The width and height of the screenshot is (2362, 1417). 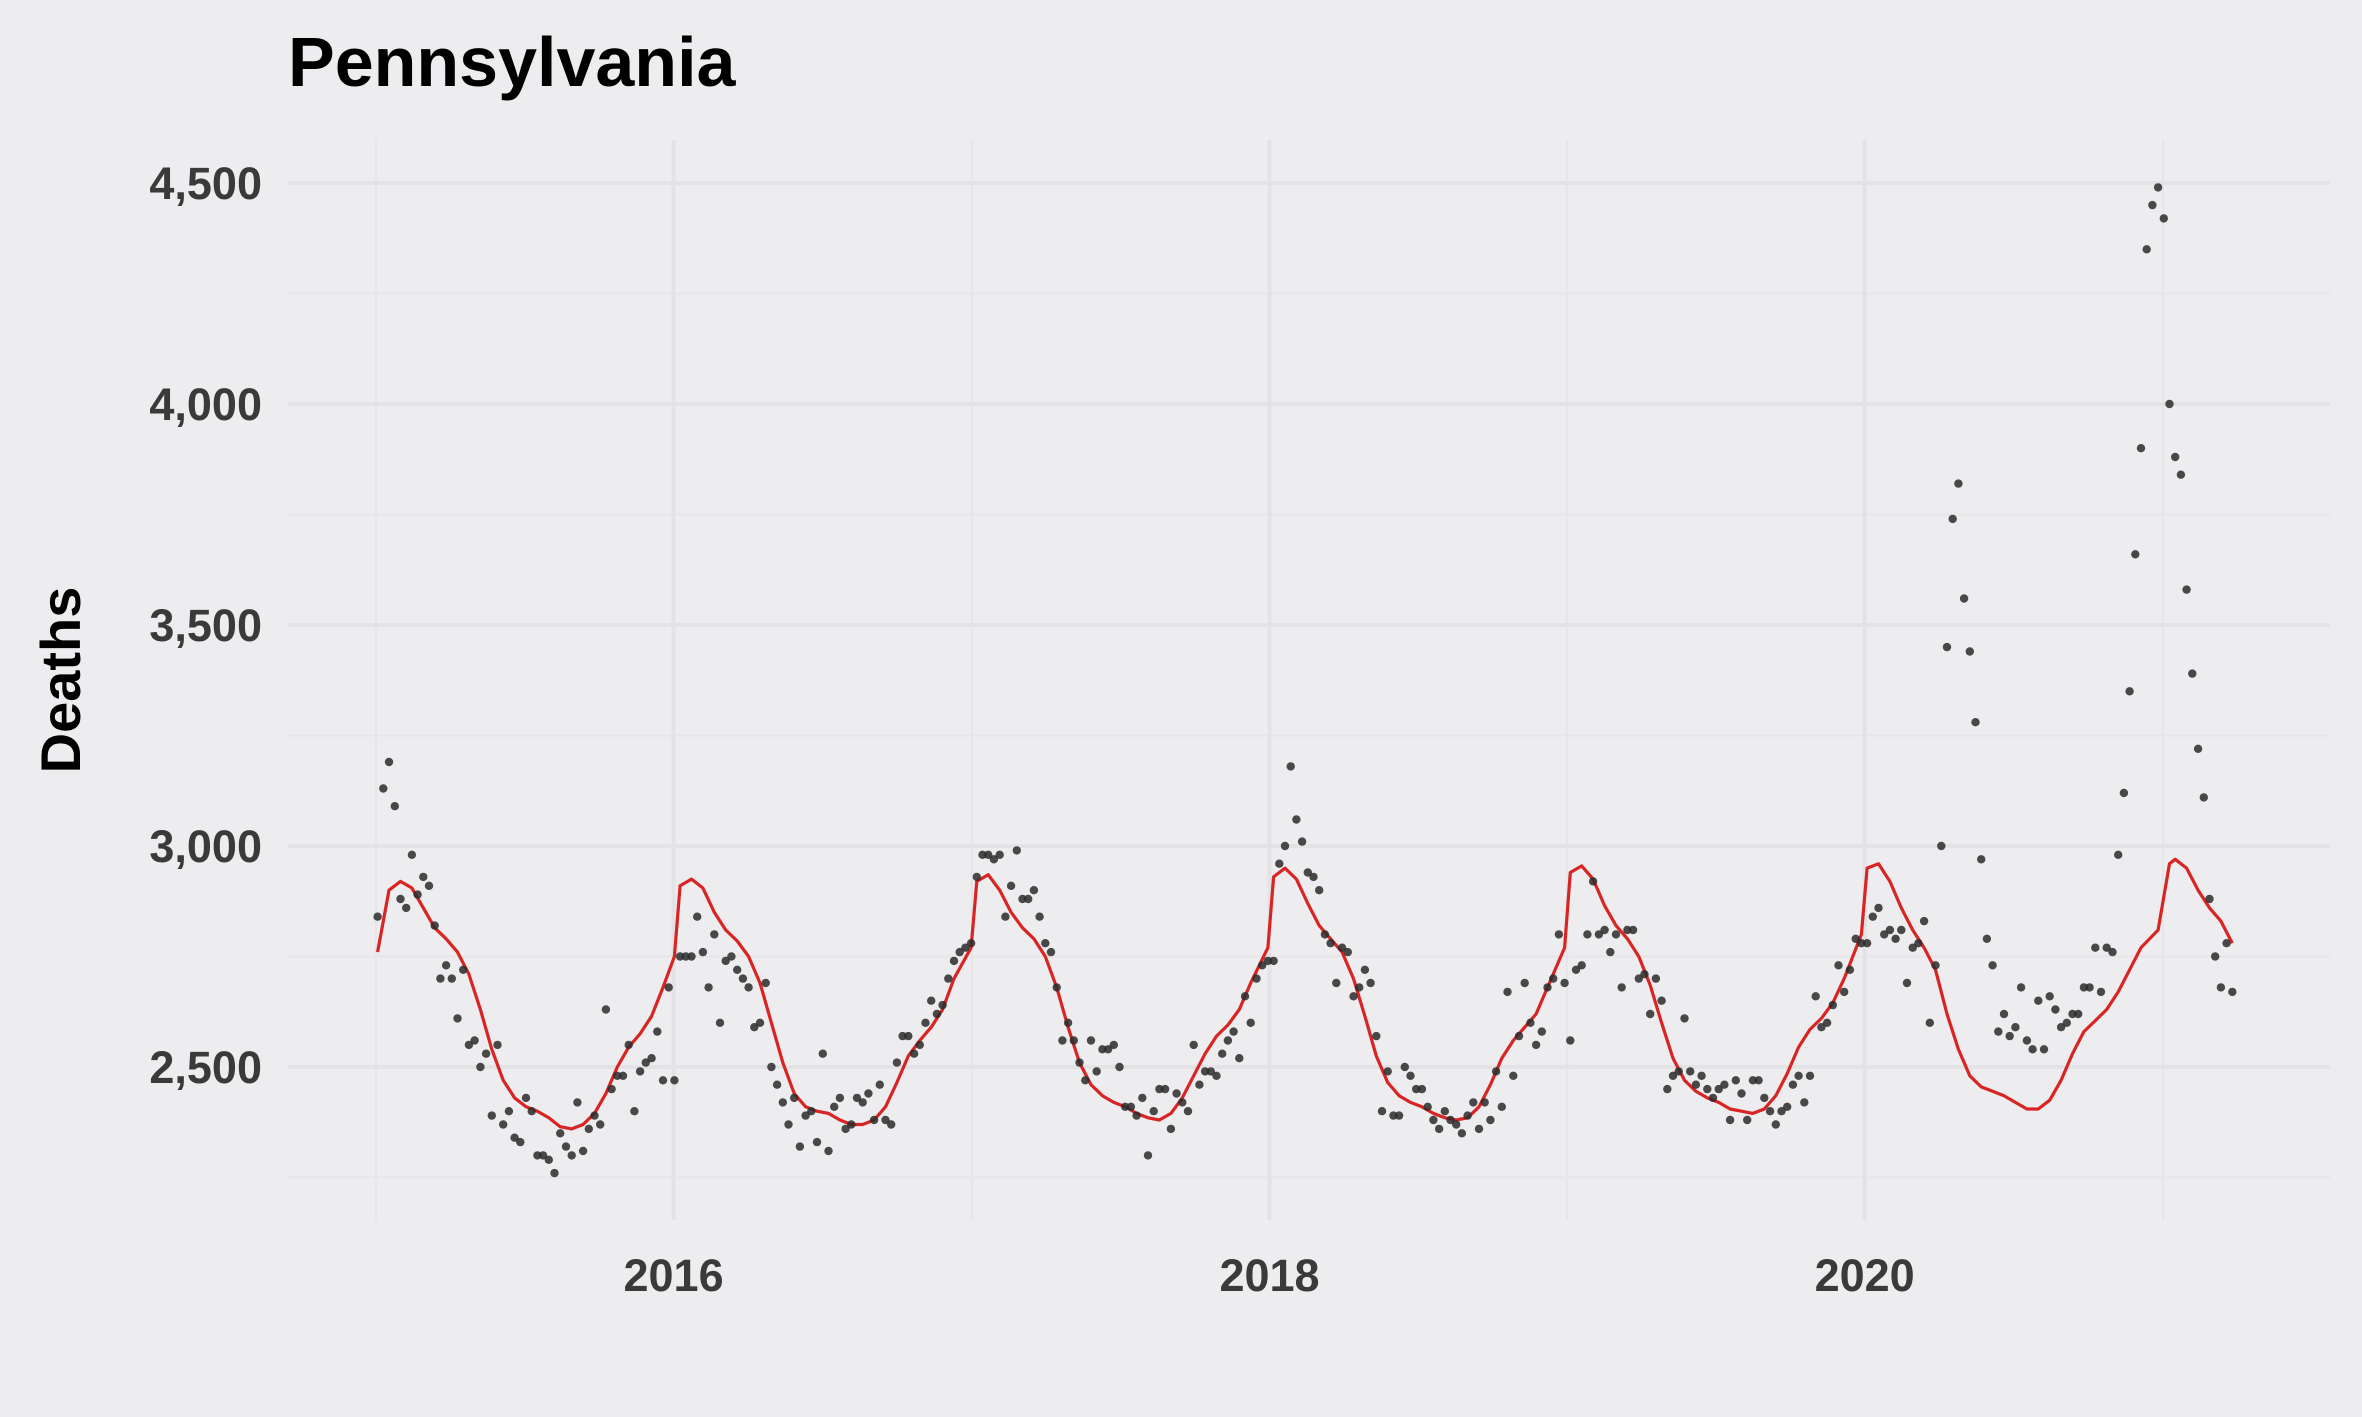 What do you see at coordinates (674, 1275) in the screenshot?
I see `x-tick-label: 2016` at bounding box center [674, 1275].